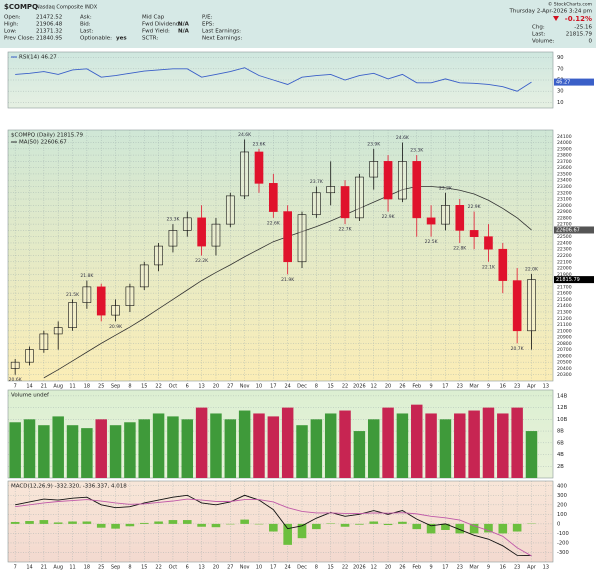  I want to click on x-tick-label: 16, so click(503, 568).